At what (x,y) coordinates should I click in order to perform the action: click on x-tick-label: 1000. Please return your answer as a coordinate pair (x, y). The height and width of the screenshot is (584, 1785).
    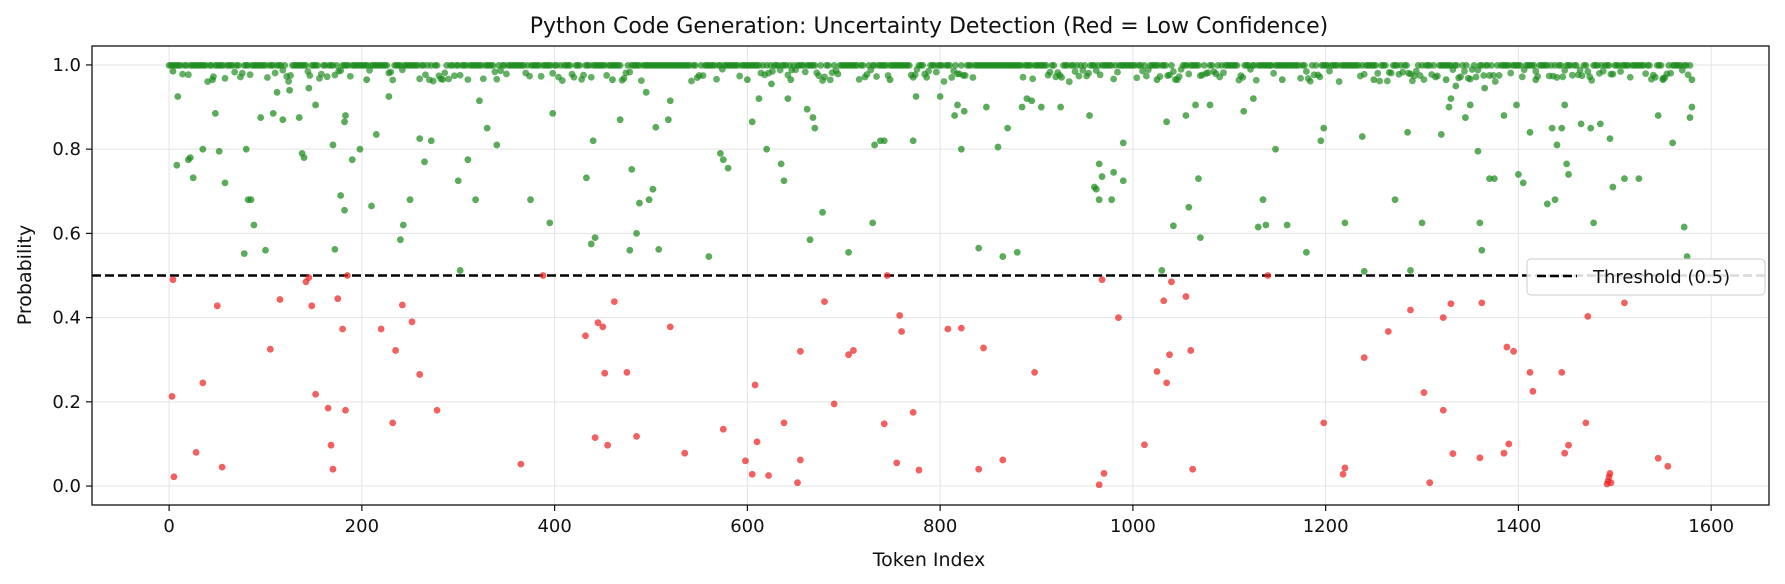
    Looking at the image, I should click on (1133, 526).